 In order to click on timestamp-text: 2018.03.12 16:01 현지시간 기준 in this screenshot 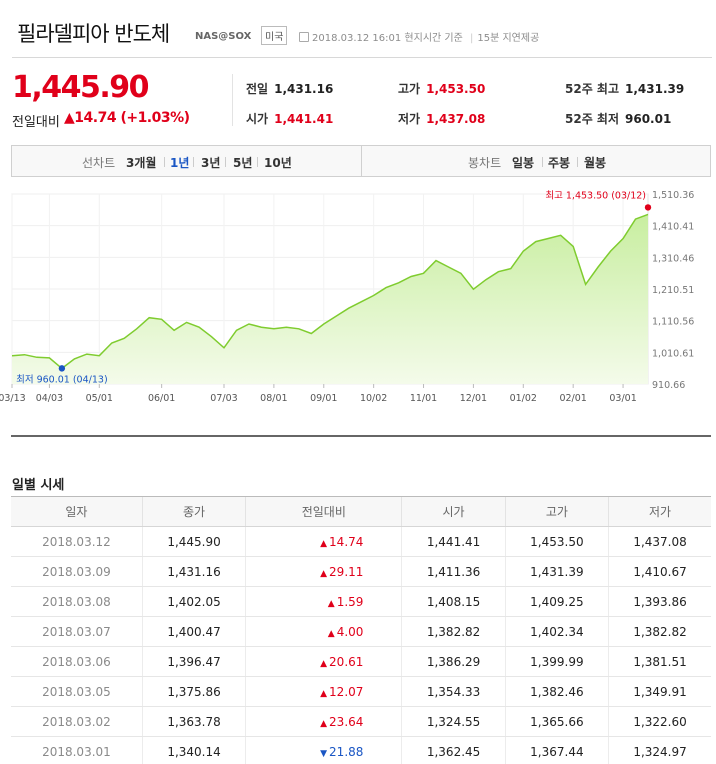, I will do `click(387, 38)`.